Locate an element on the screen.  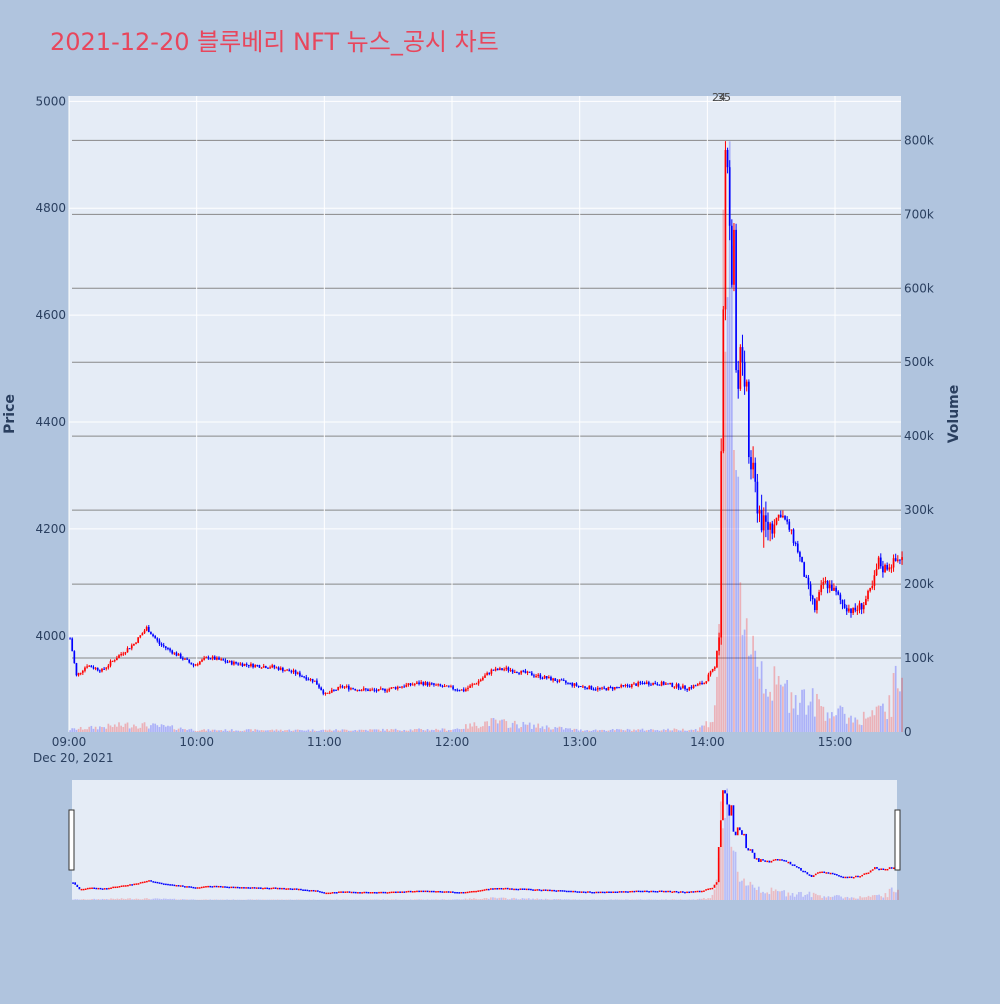
range-slider is located at coordinates (484, 840).